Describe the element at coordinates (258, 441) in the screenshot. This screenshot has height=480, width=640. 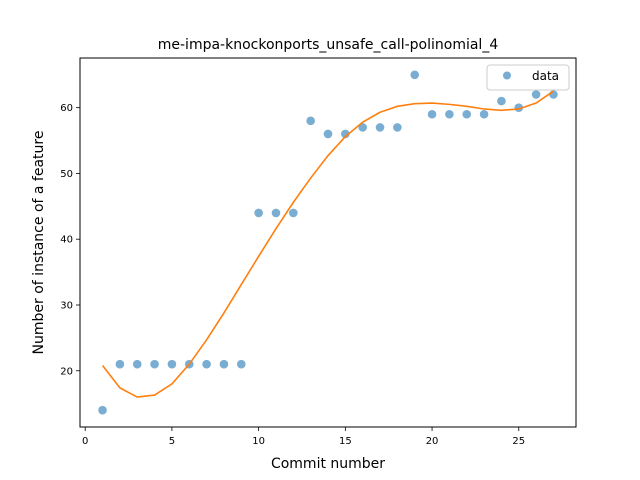
I see `x-tick-label: 10` at that location.